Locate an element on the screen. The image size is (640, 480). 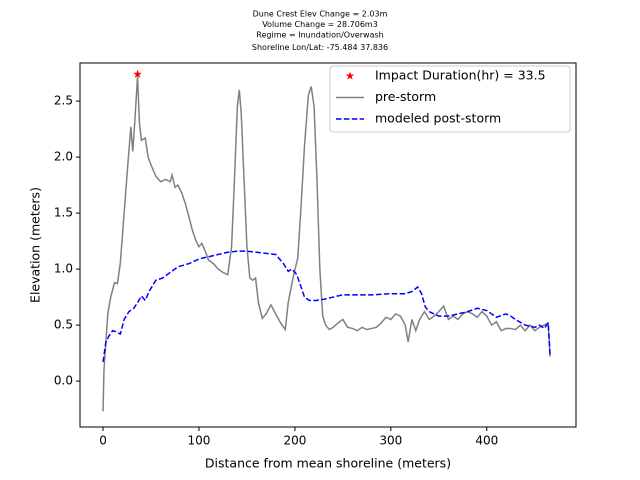
legend-label: modeled post-storm is located at coordinates (438, 118).